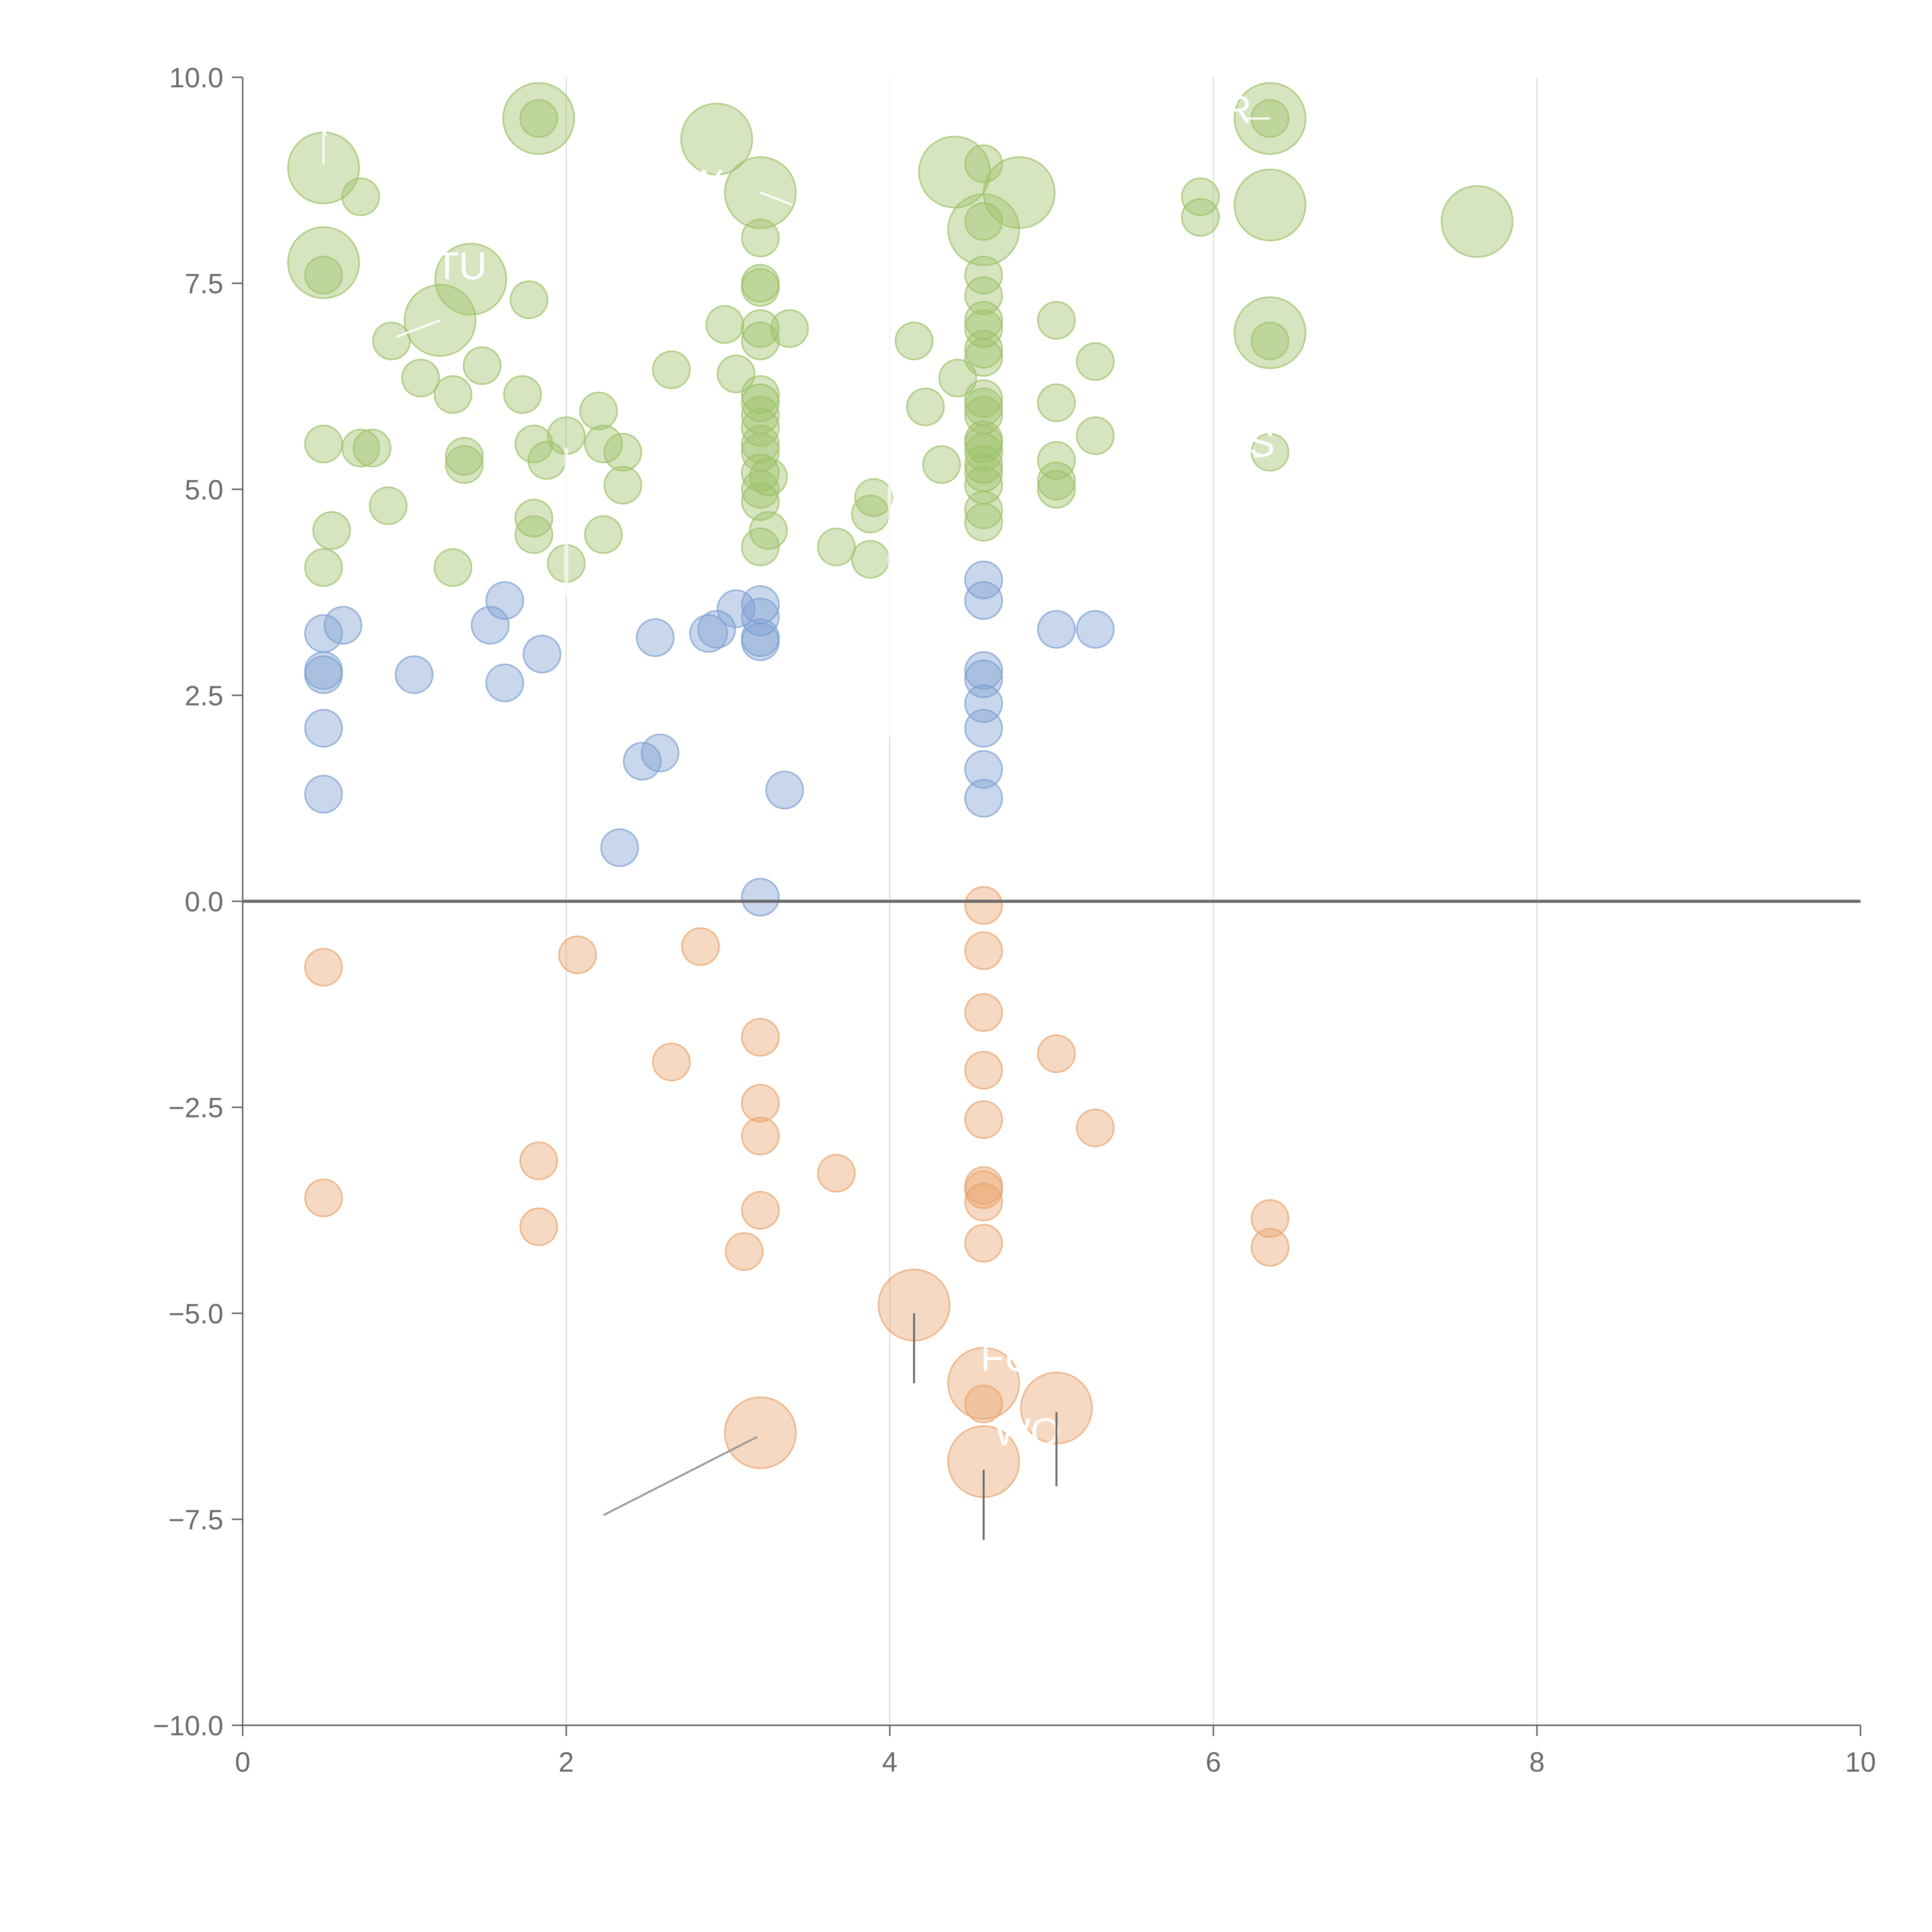 The height and width of the screenshot is (1932, 1932). I want to click on x-tick-label-1: 2, so click(566, 1763).